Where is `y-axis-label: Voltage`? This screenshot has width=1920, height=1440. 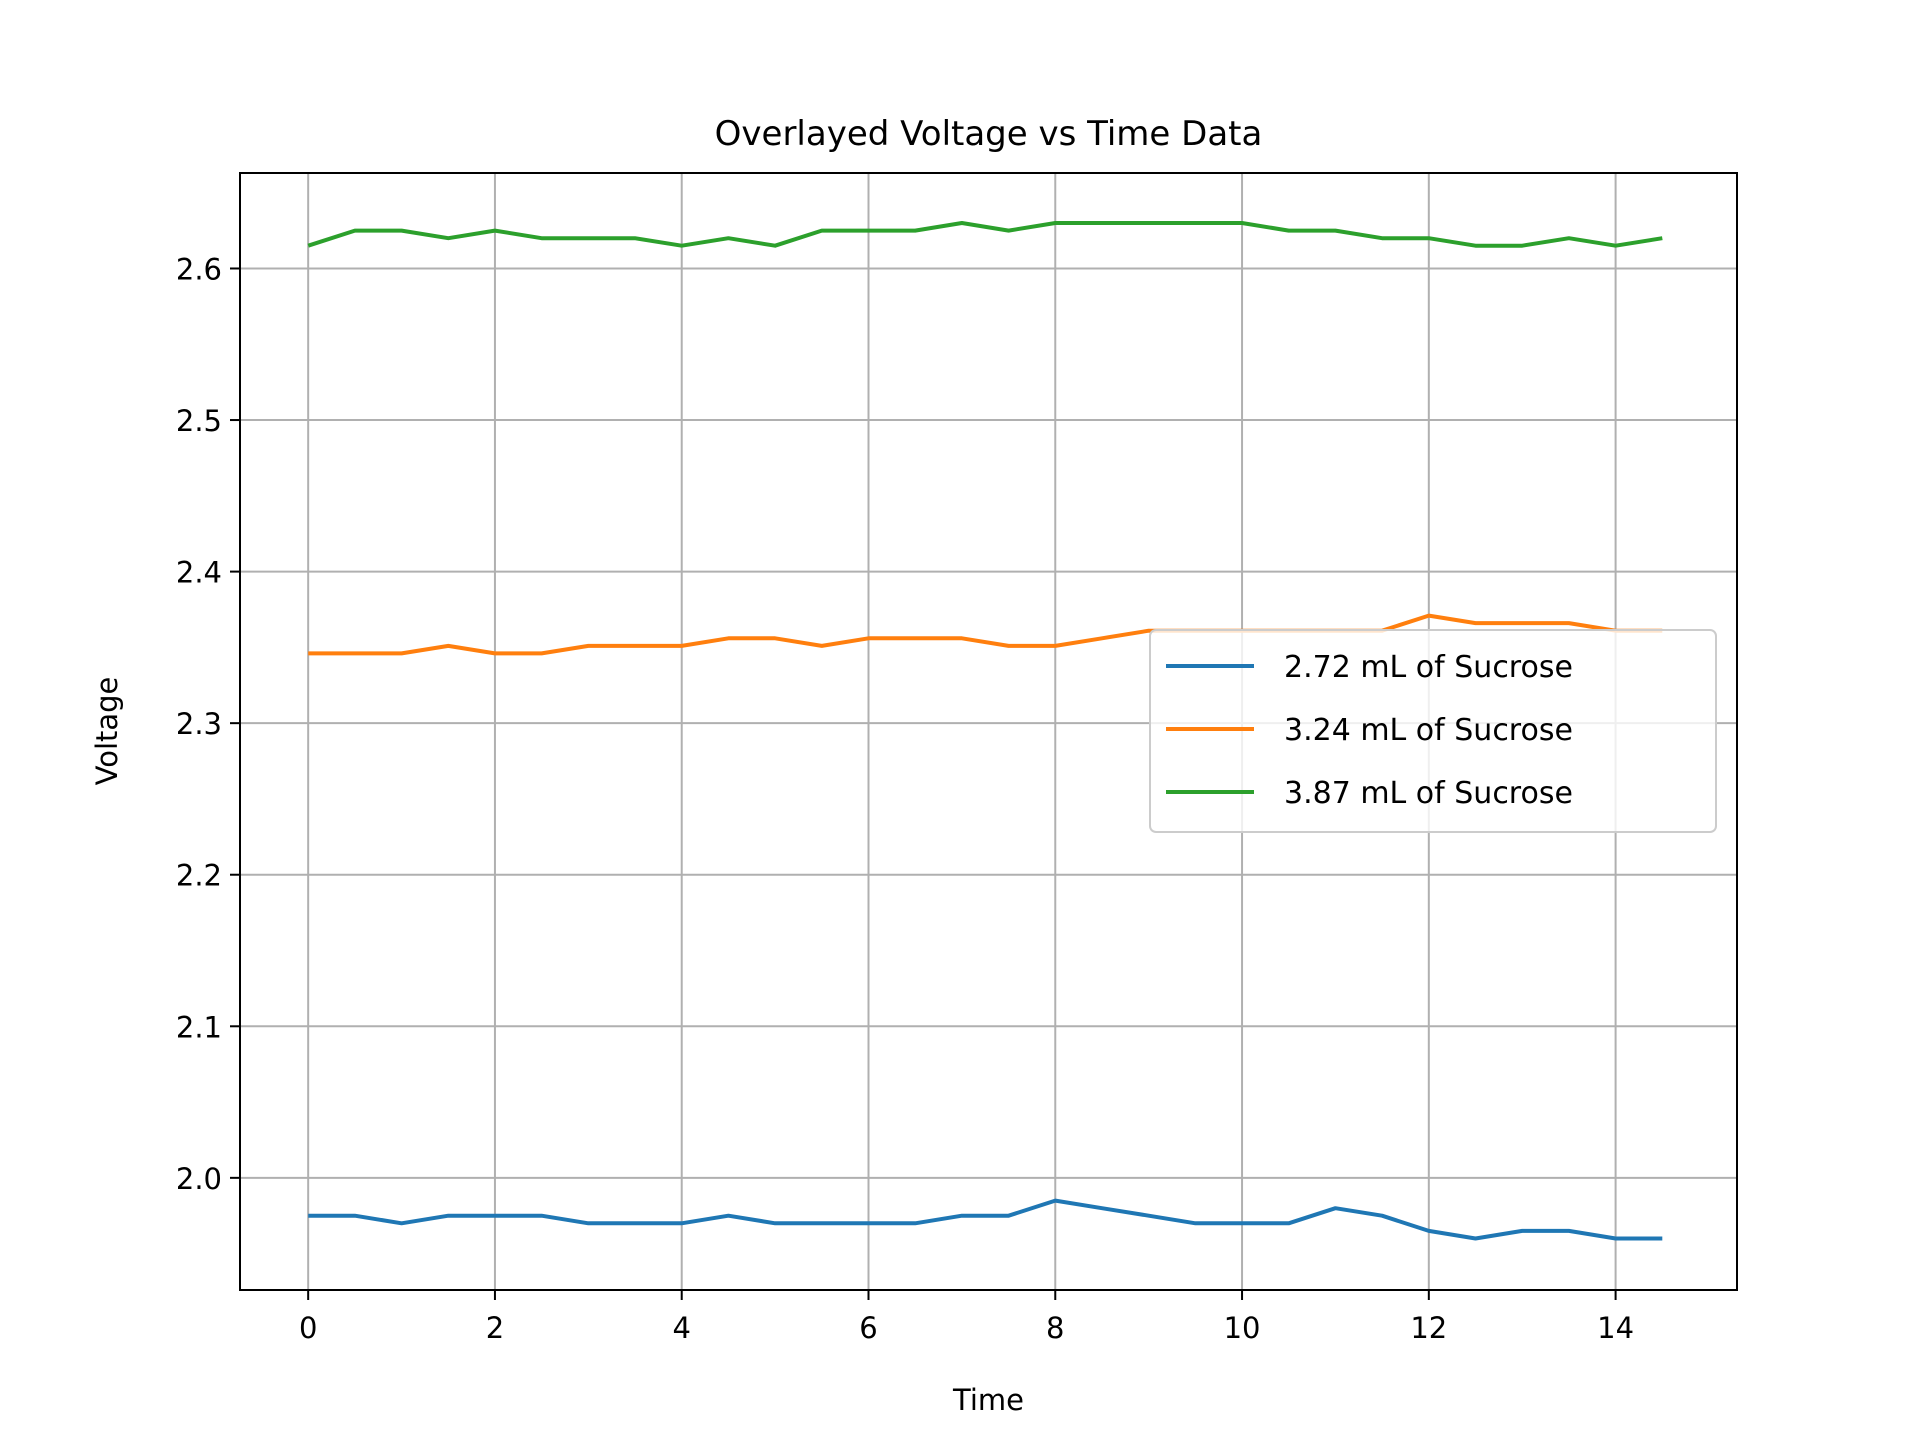 y-axis-label: Voltage is located at coordinates (107, 731).